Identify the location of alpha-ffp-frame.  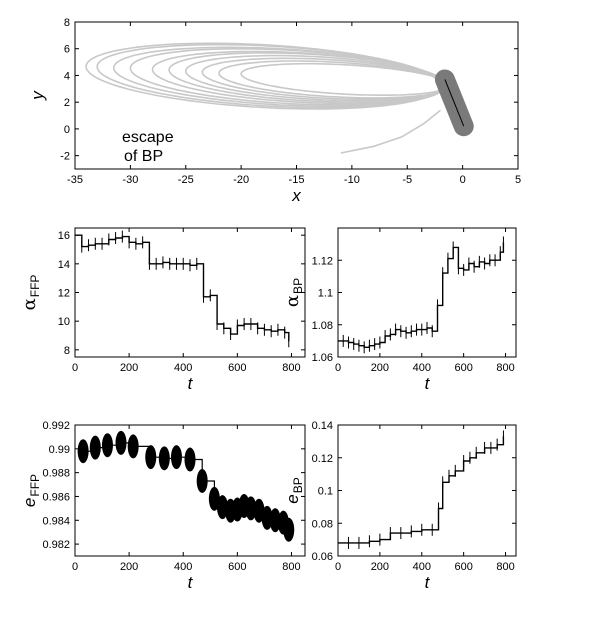
(190, 292).